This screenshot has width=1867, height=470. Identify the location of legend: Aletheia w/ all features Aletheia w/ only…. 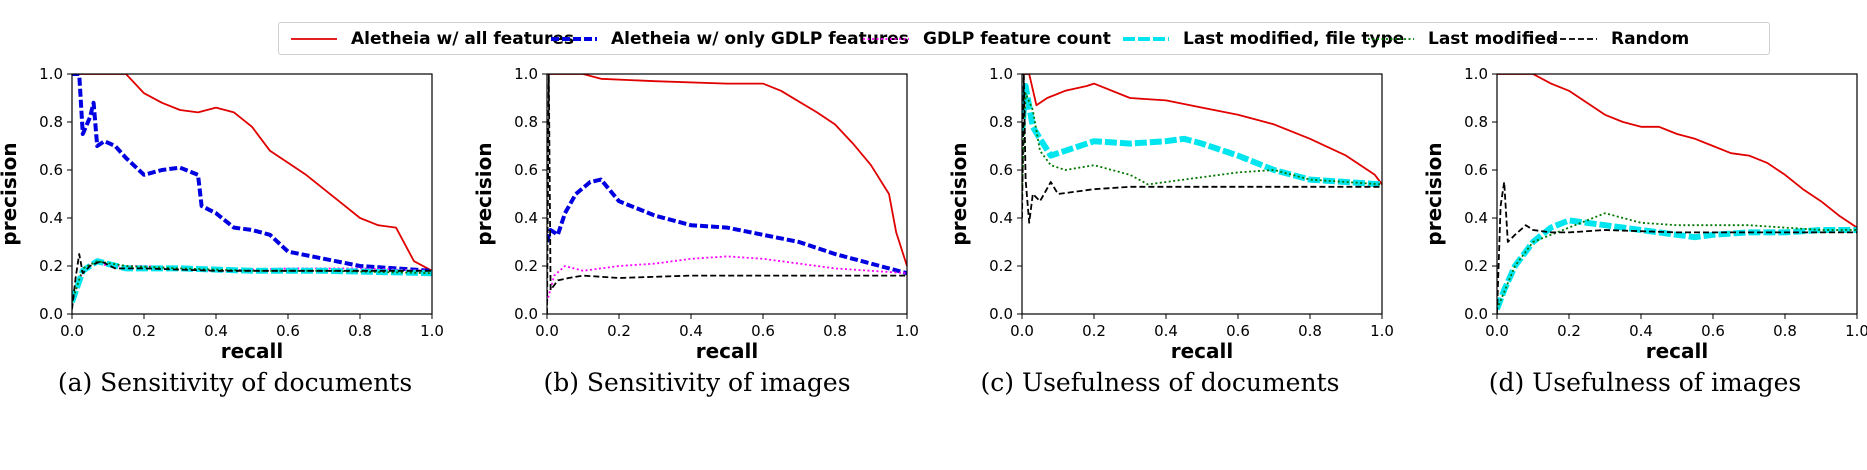
(1024, 38).